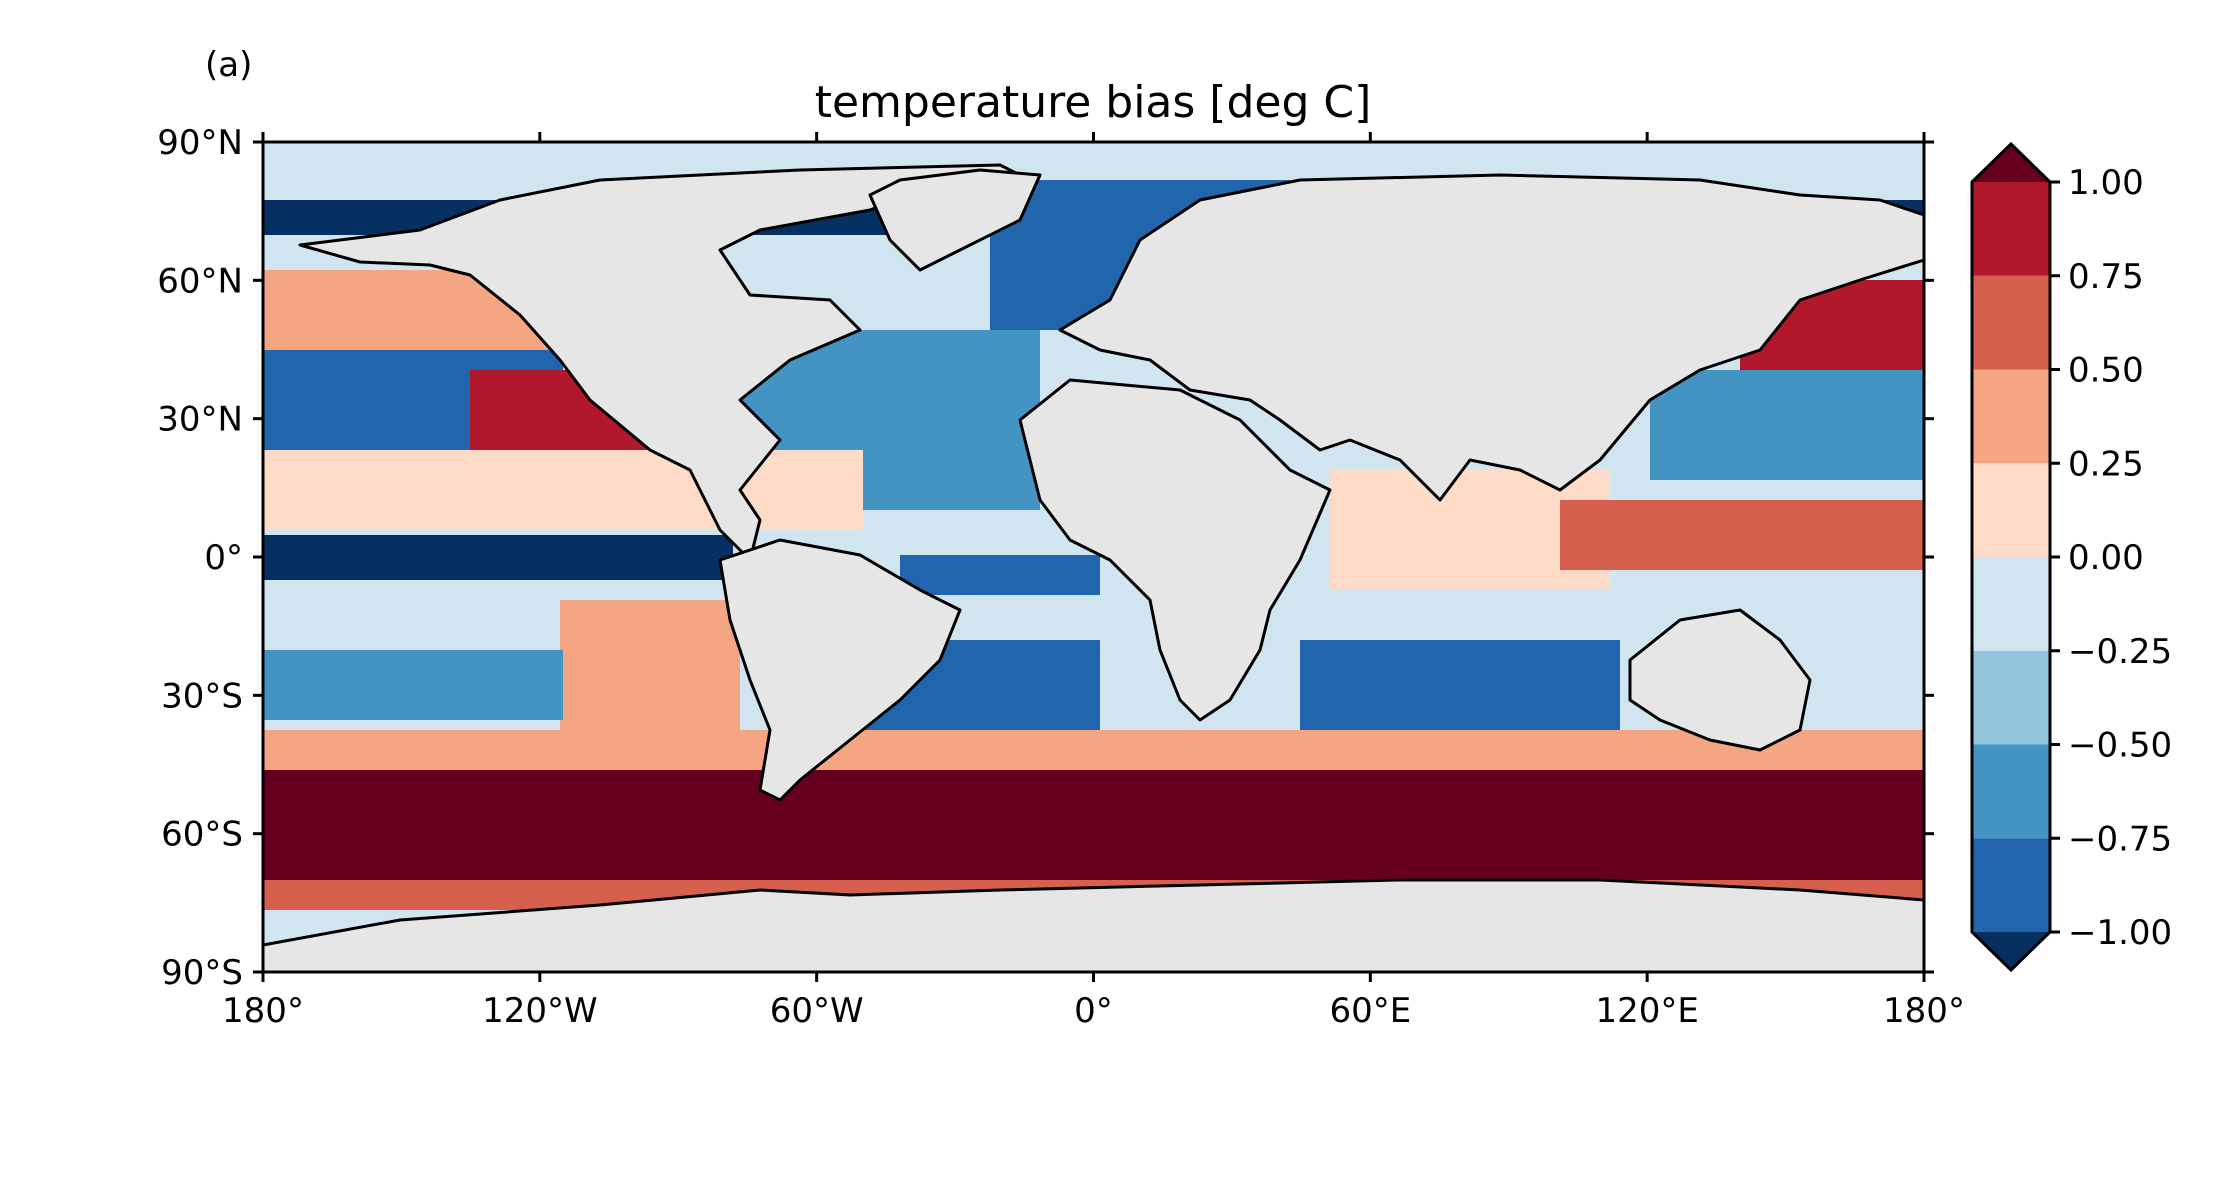  Describe the element at coordinates (2011, 951) in the screenshot. I see `colorbar-extend-min` at that location.